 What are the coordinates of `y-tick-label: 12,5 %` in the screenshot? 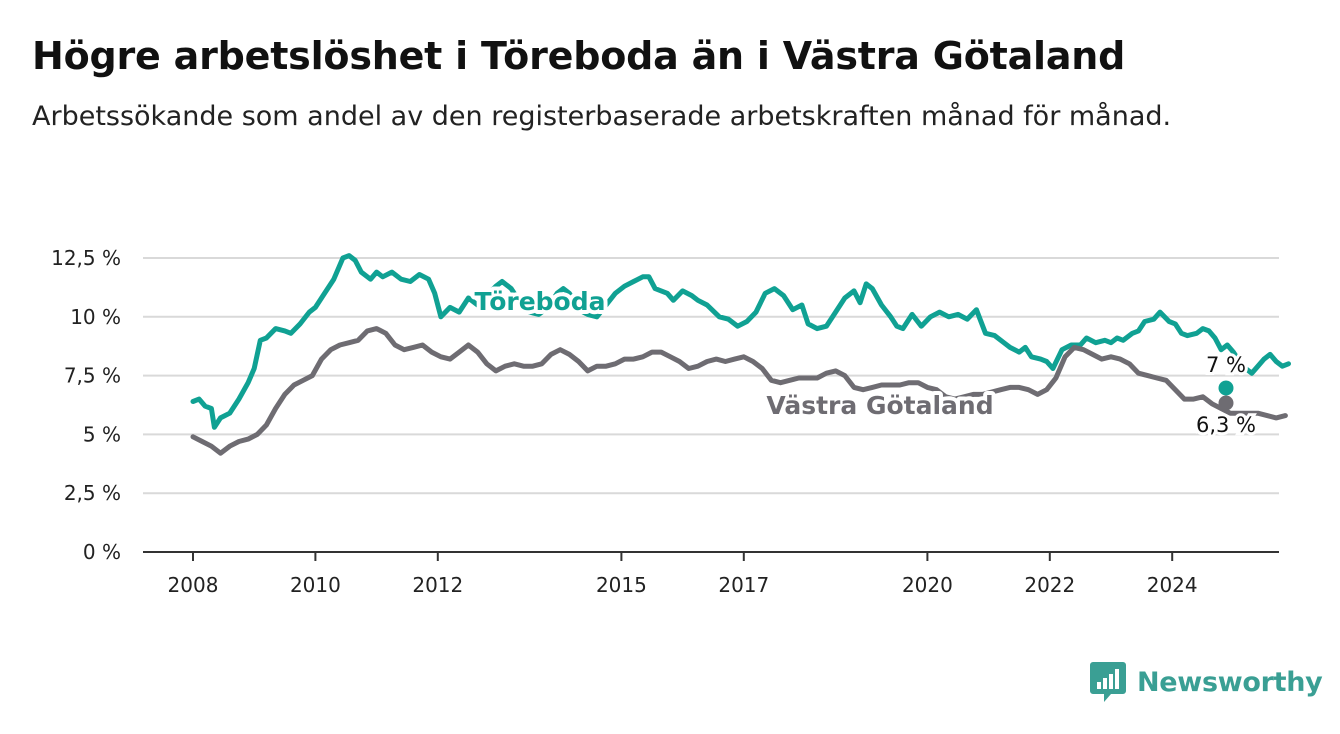 It's located at (86, 258).